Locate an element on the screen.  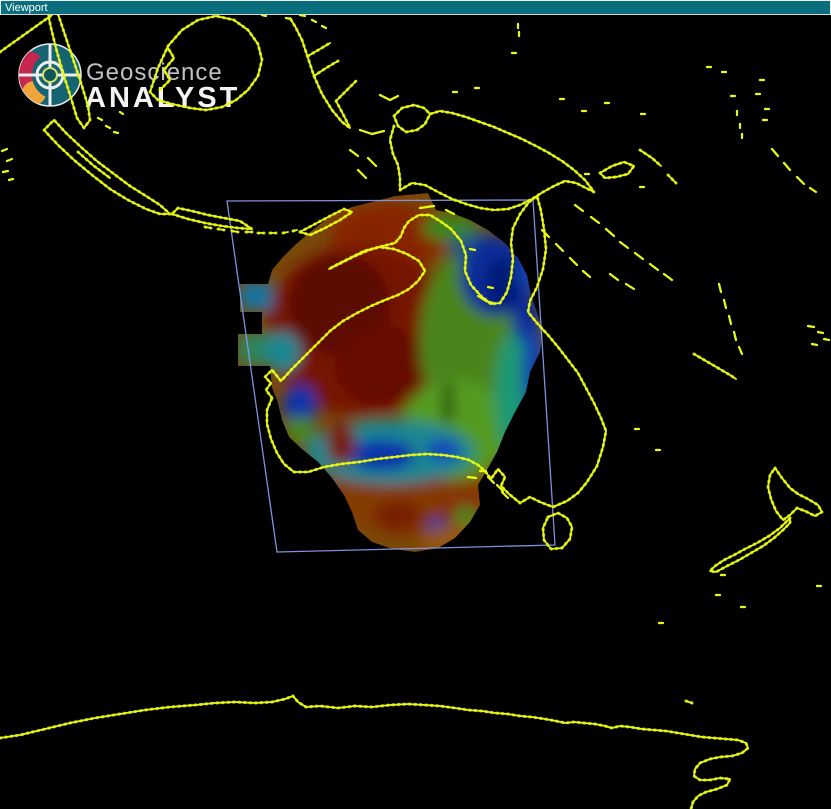
viewport-titlebar: Viewport is located at coordinates (415, 7).